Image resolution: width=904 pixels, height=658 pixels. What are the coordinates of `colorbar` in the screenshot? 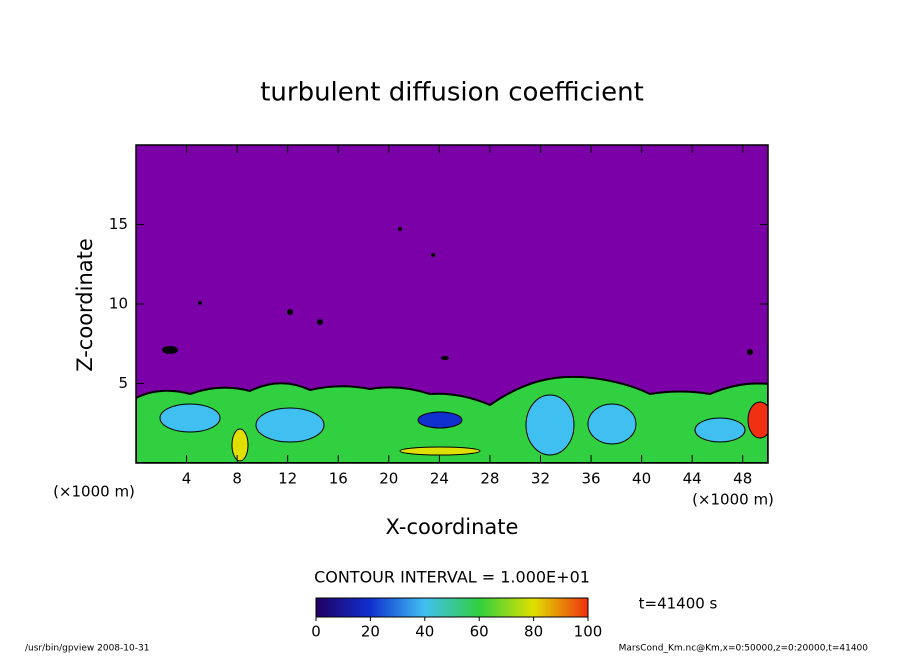 It's located at (452, 607).